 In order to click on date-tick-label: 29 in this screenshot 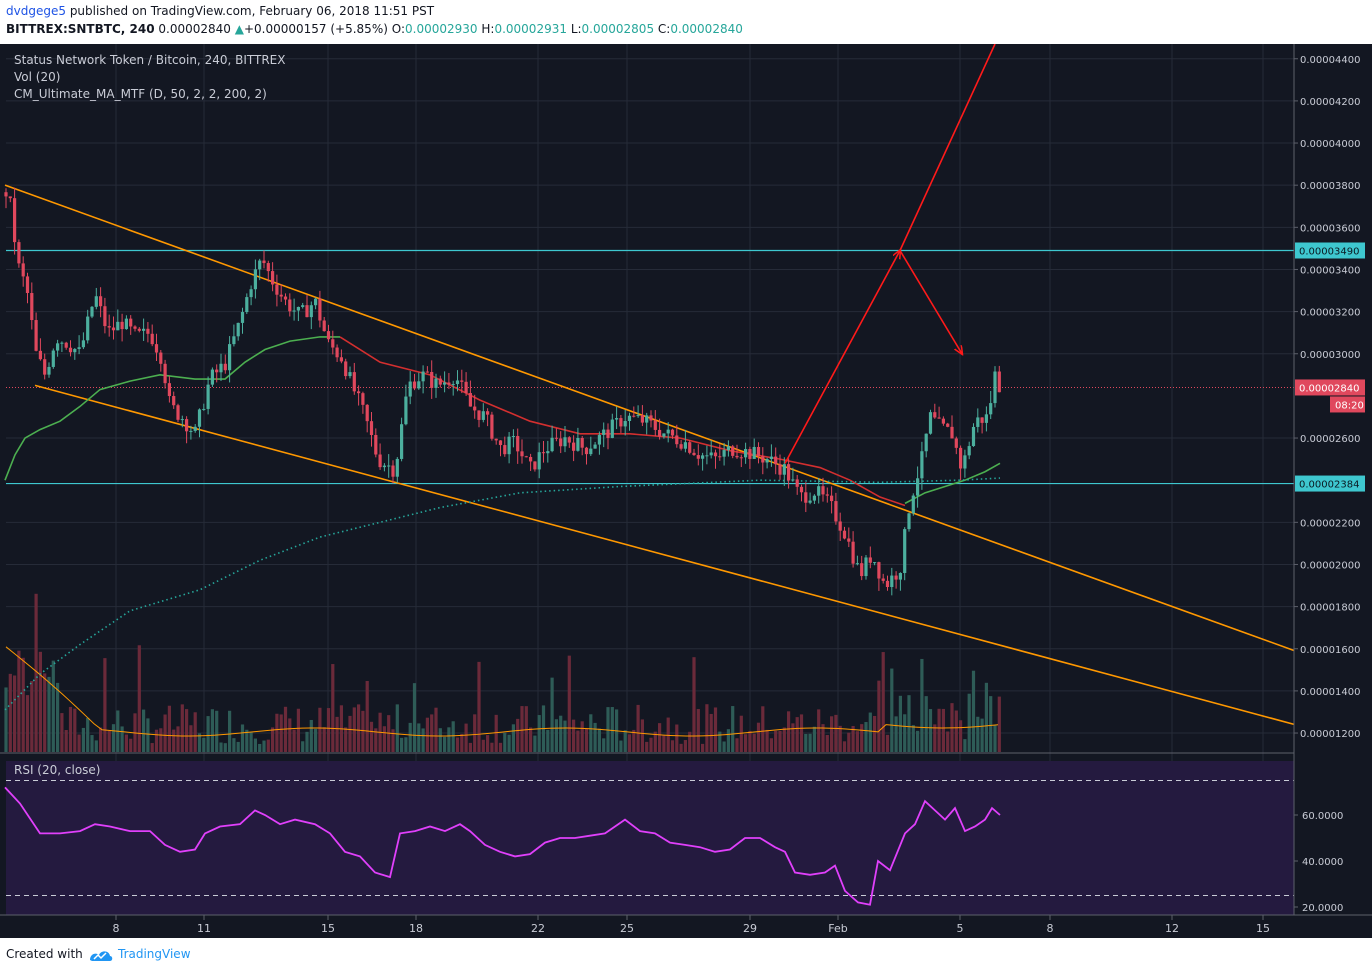, I will do `click(750, 928)`.